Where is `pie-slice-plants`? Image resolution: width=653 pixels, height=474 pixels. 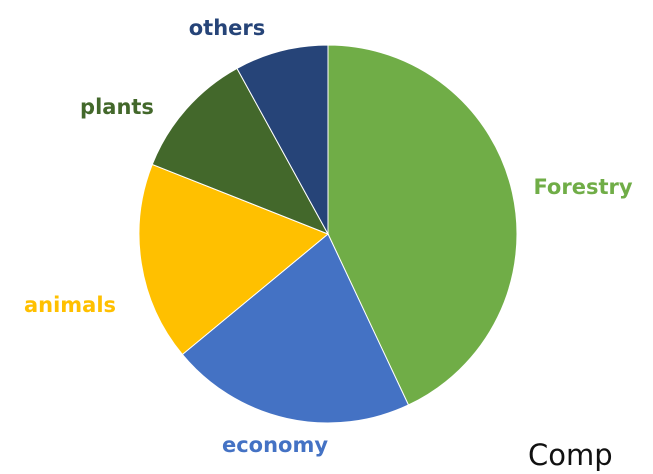 pie-slice-plants is located at coordinates (240, 151).